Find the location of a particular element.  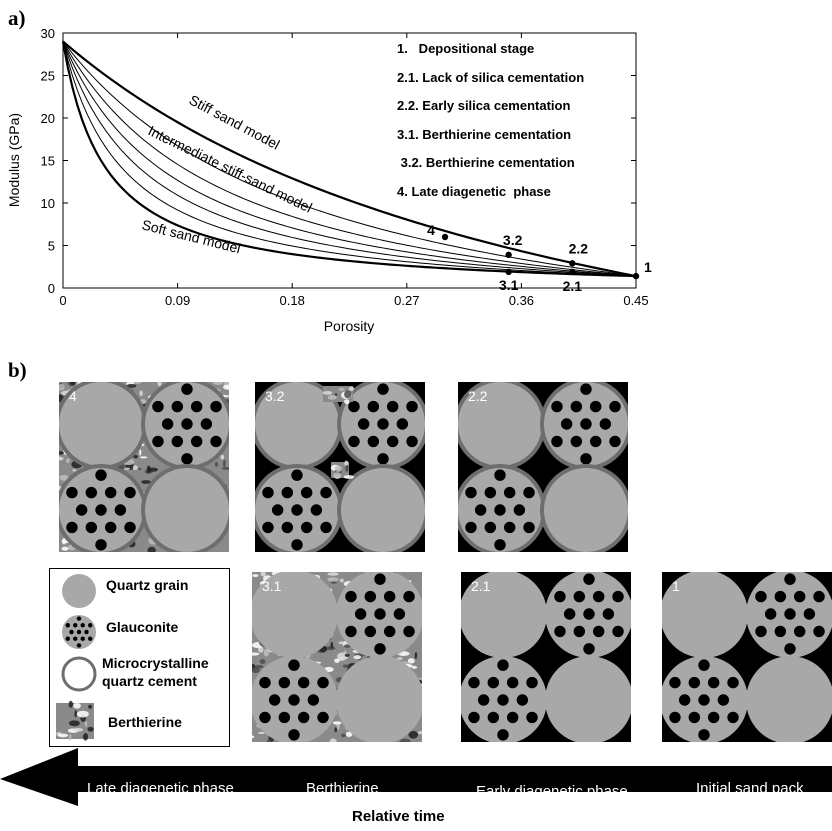

timeline-caption: Relative time is located at coordinates (398, 816).